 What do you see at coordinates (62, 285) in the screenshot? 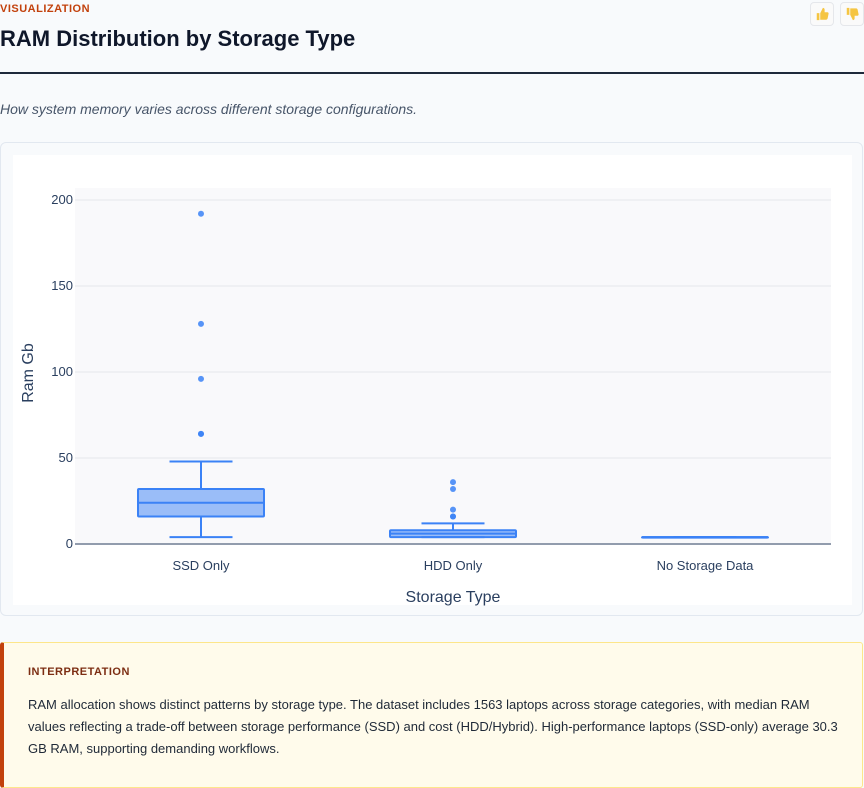
I see `y-tick-label: 150` at bounding box center [62, 285].